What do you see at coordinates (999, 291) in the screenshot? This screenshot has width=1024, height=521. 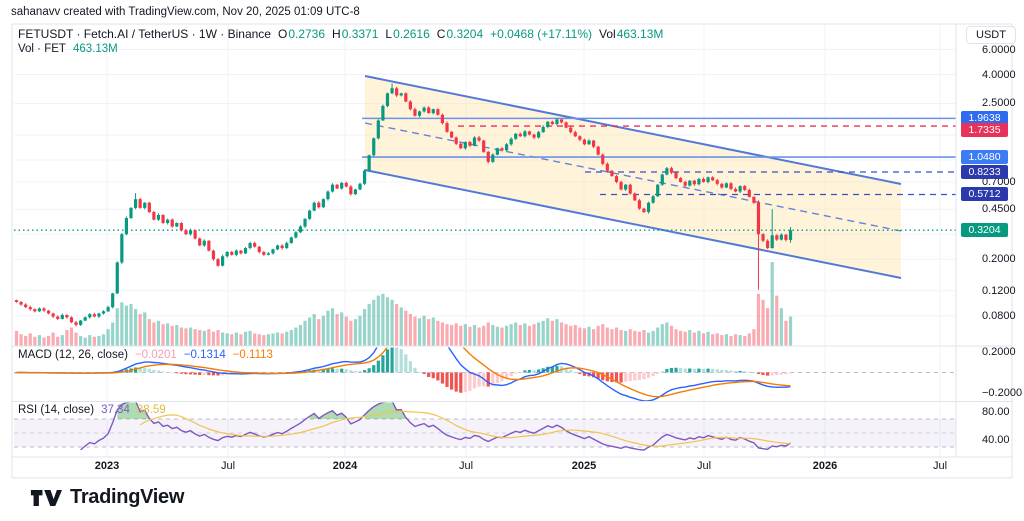 I see `price-axis-label: 0.1200` at bounding box center [999, 291].